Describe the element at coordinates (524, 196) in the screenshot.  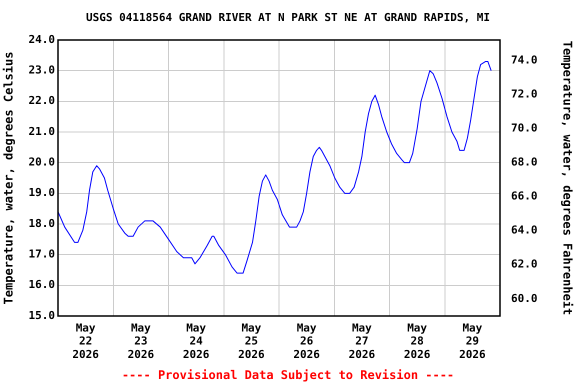
I see `y2-tick-label: 66.0` at that location.